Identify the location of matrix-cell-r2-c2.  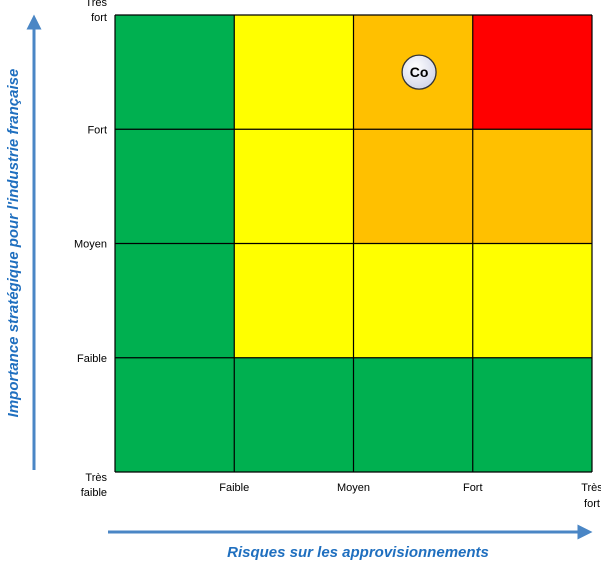
(413, 300).